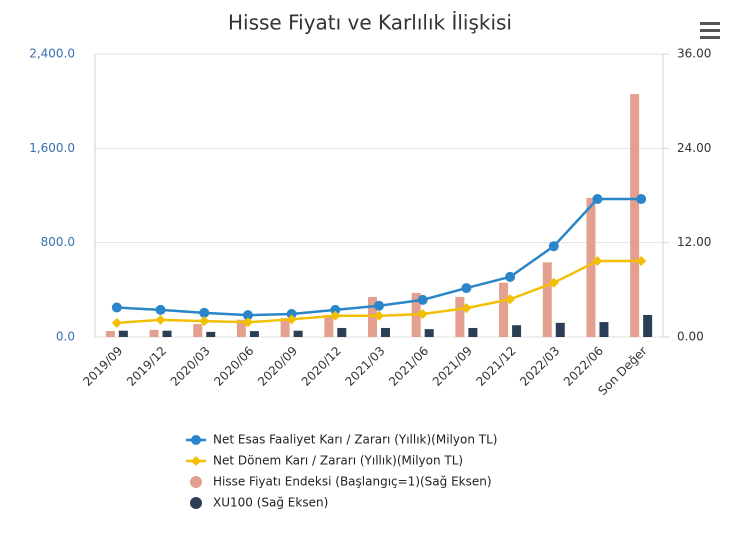  I want to click on y2-tick-label: 0.00, so click(690, 337).